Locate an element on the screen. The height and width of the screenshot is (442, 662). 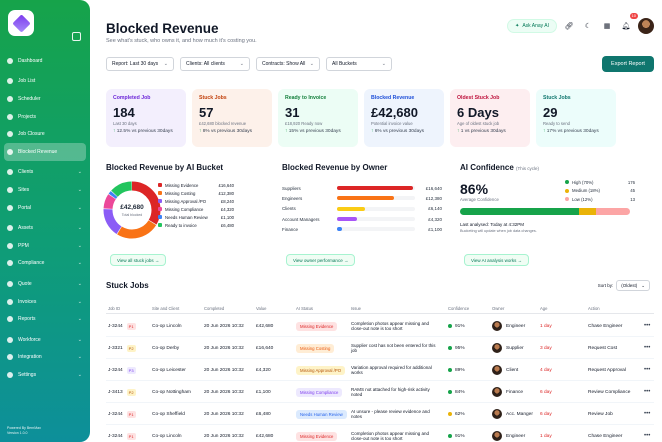
legend-item-missing-compliance: Missing Compliance £4,320 is located at coordinates (196, 209).